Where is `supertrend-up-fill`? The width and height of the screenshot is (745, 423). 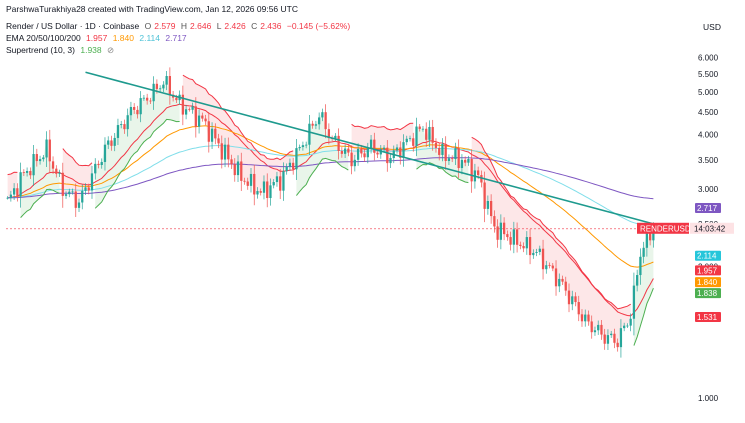
supertrend-up-fill is located at coordinates (643, 287).